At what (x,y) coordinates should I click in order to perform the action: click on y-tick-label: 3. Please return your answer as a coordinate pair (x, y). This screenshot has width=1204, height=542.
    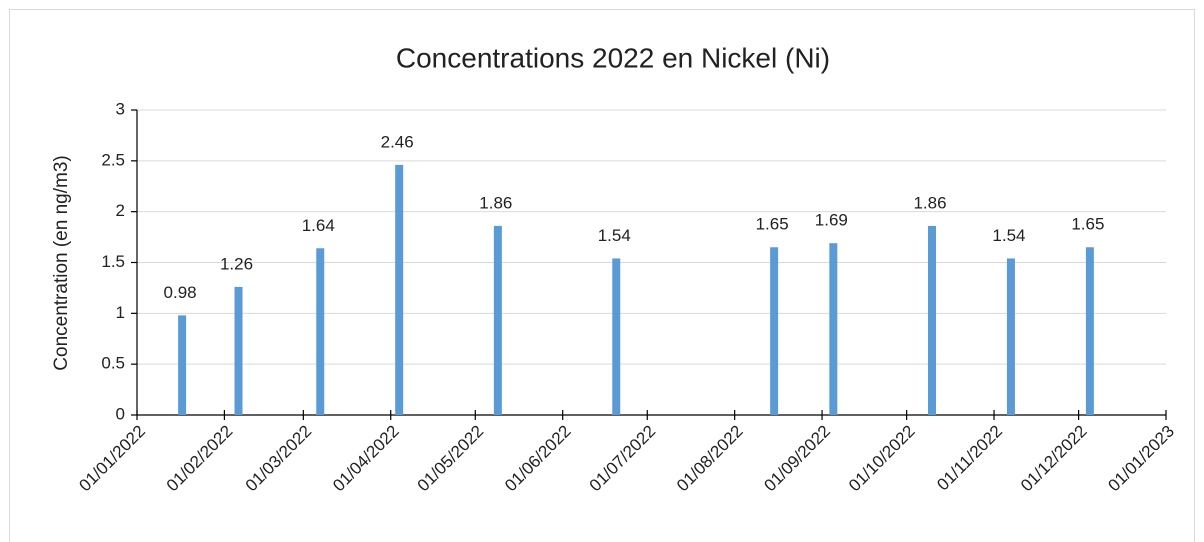
    Looking at the image, I should click on (120, 108).